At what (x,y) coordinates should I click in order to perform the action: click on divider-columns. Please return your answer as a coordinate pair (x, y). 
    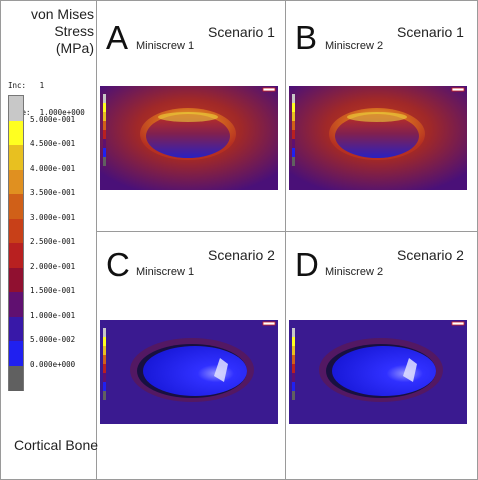
    Looking at the image, I should click on (285, 240).